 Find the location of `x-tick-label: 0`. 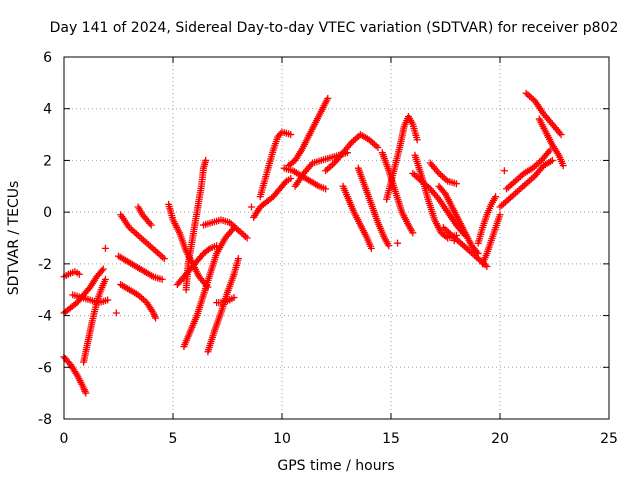

x-tick-label: 0 is located at coordinates (64, 439).